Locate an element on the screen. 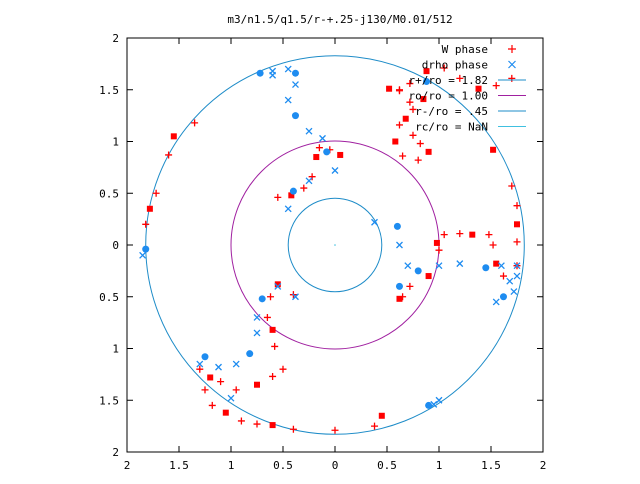 This screenshot has width=640, height=484. y-tick-label: 0.5 is located at coordinates (109, 297).